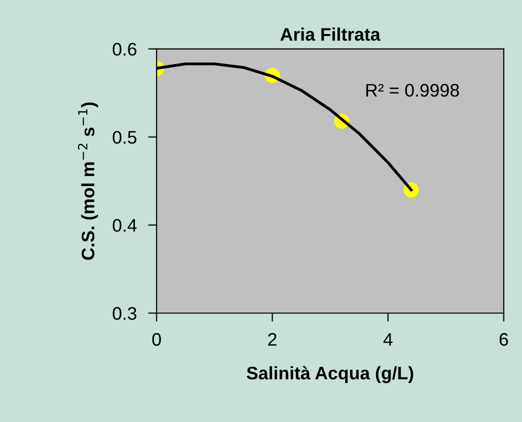 This screenshot has width=522, height=422. What do you see at coordinates (124, 49) in the screenshot?
I see `y-tick-label: 0.6` at bounding box center [124, 49].